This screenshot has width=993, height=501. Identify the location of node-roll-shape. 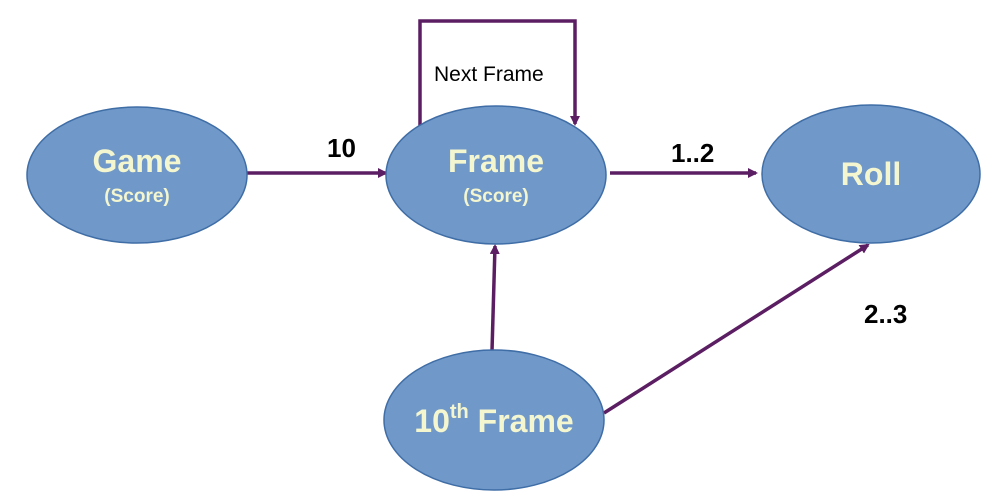
(871, 174).